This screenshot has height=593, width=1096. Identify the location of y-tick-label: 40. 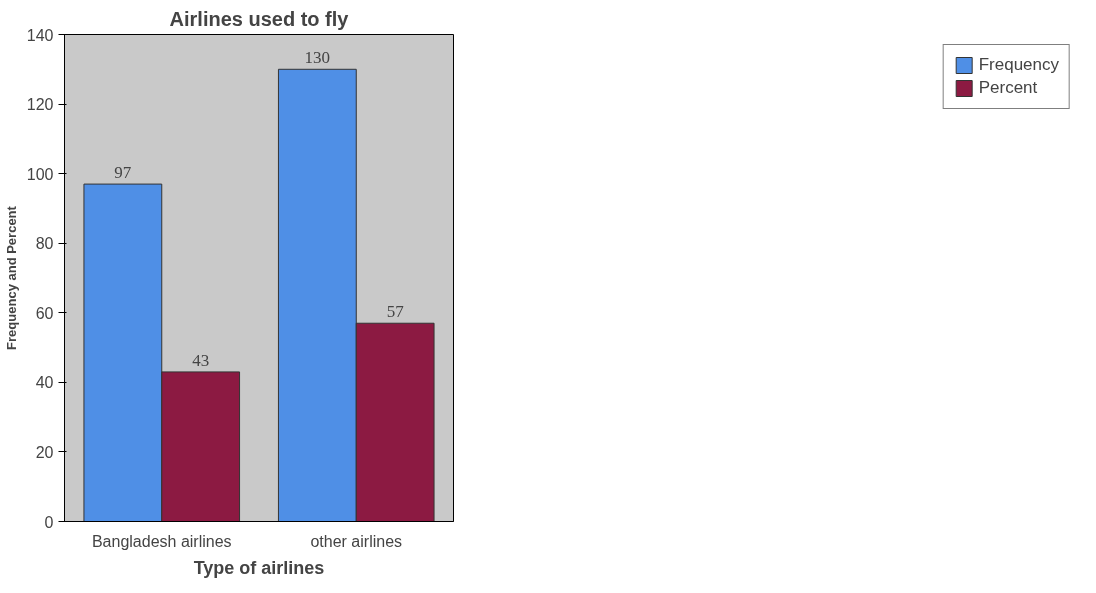
(44, 383).